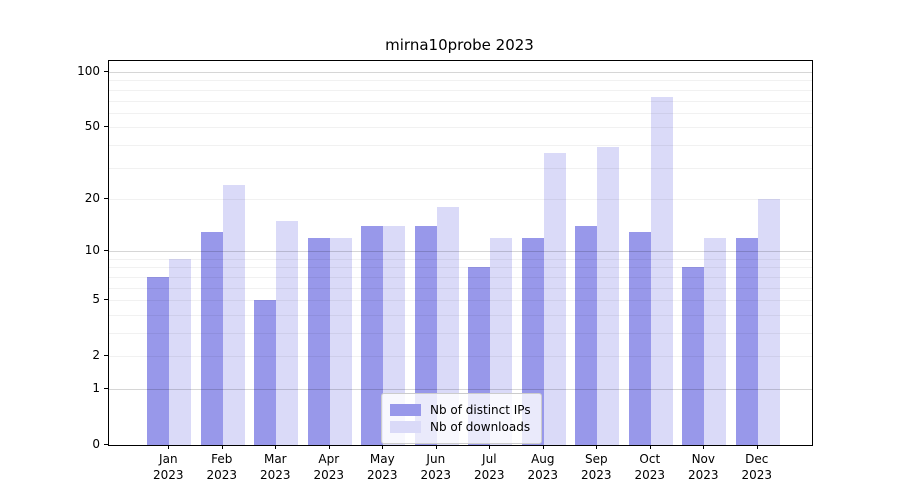 The image size is (900, 500). What do you see at coordinates (746, 341) in the screenshot?
I see `bar-dec-nb-of-distinct-ips` at bounding box center [746, 341].